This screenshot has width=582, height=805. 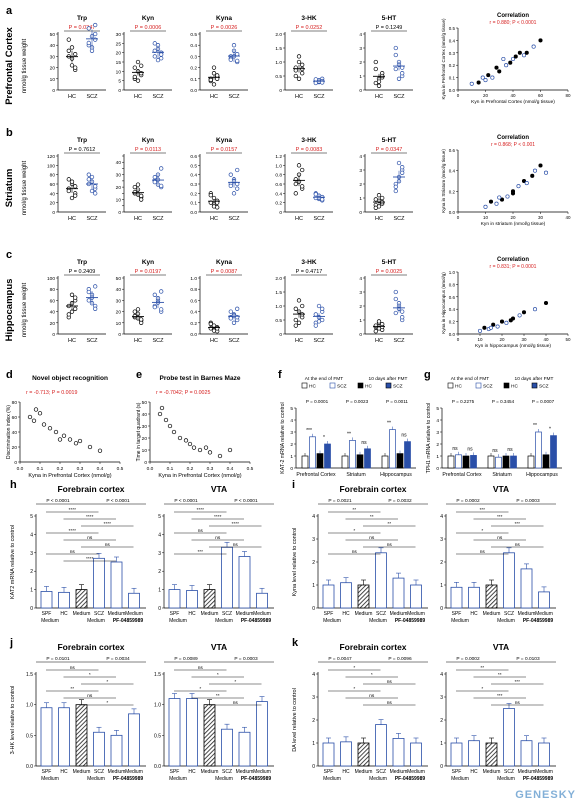 I want to click on tick-label: 0.3, so click(x=193, y=57).